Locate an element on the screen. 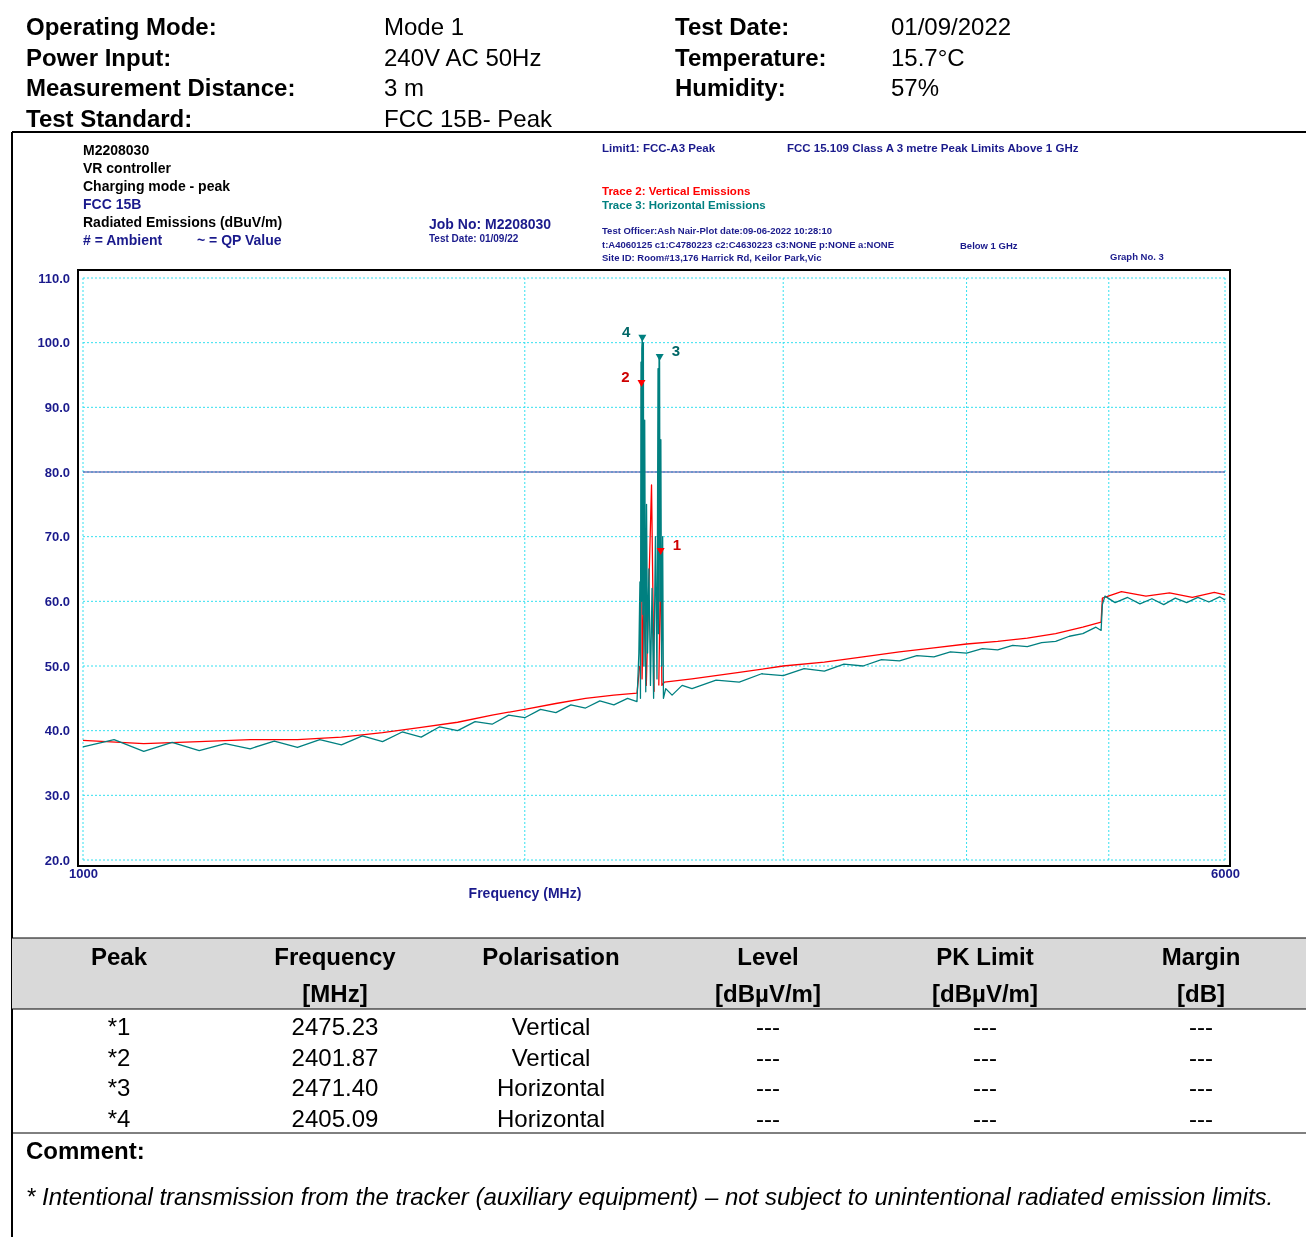  text: Polarisation is located at coordinates (551, 956).